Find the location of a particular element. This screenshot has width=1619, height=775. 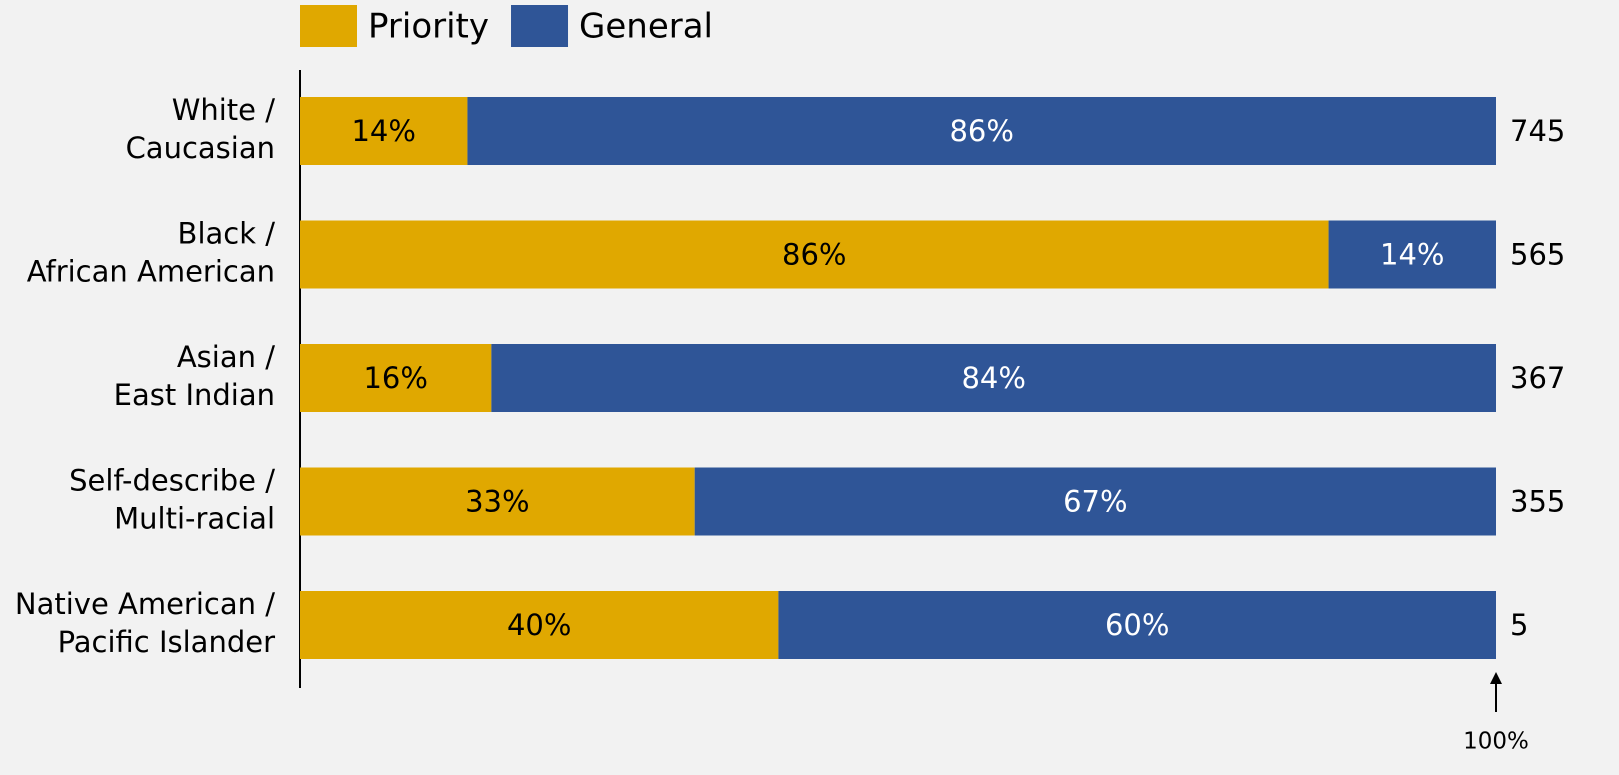

data-label: 33% is located at coordinates (497, 502).